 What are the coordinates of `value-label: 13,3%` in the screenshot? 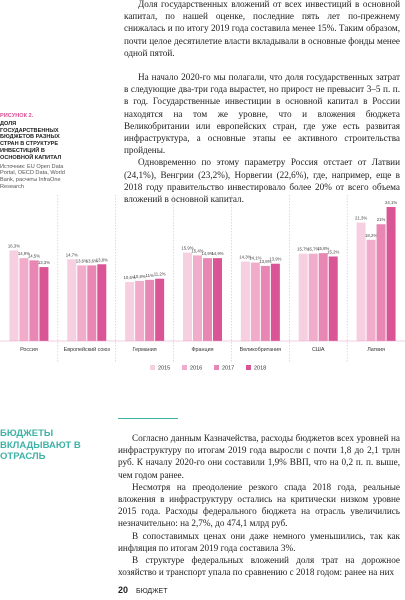 It's located at (44, 262).